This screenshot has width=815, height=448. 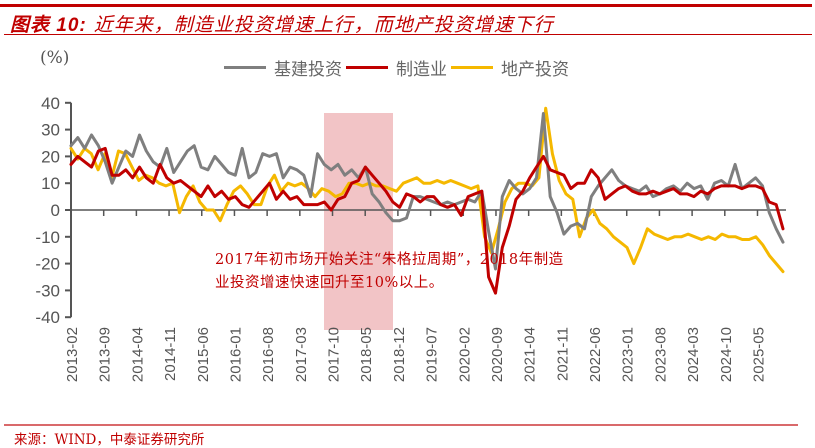 What do you see at coordinates (421, 70) in the screenshot?
I see `legend-label-manufacturing: 制造业` at bounding box center [421, 70].